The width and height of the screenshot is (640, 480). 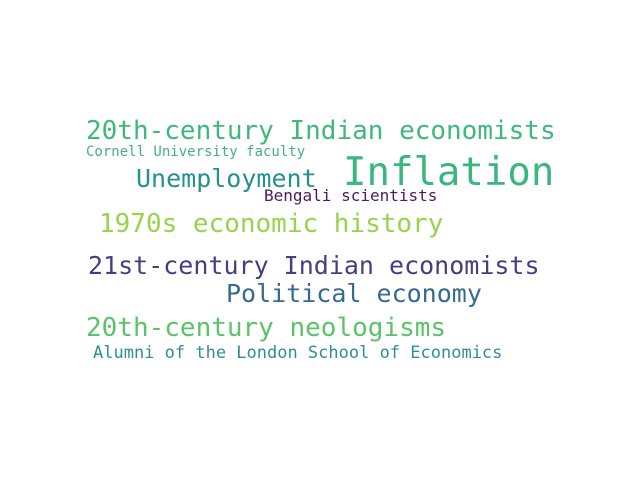 What do you see at coordinates (351, 195) in the screenshot?
I see `word-bengali-scientists: Bengali scientists` at bounding box center [351, 195].